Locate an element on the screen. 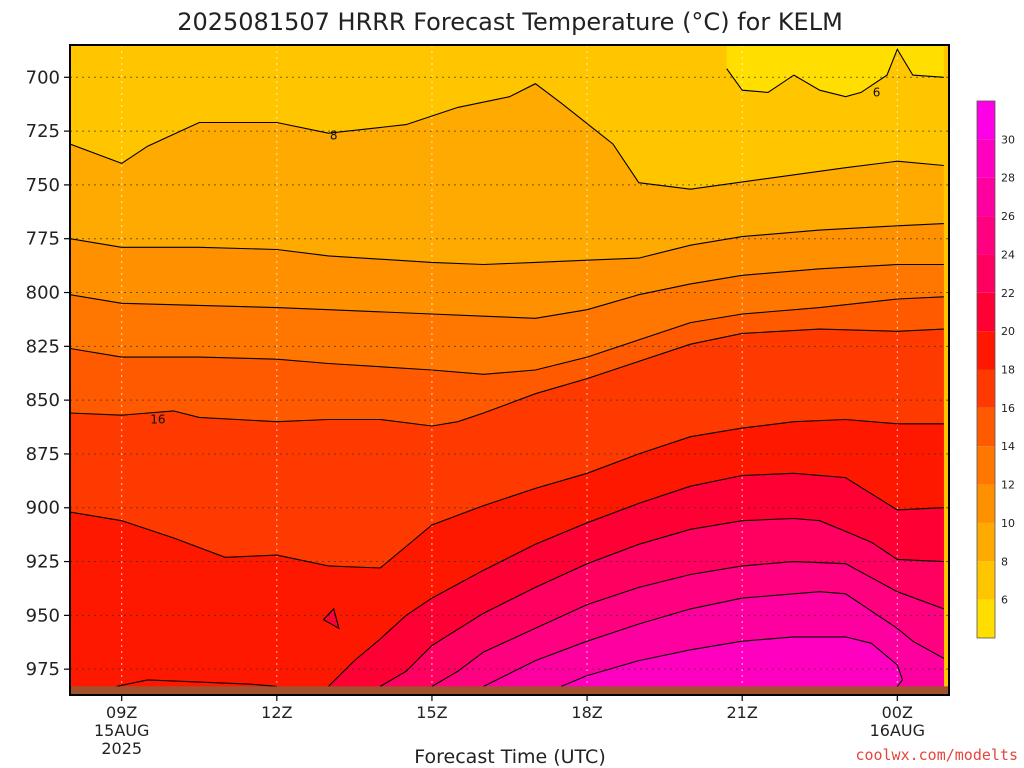  y-tick-label-925: 925 is located at coordinates (43, 562).